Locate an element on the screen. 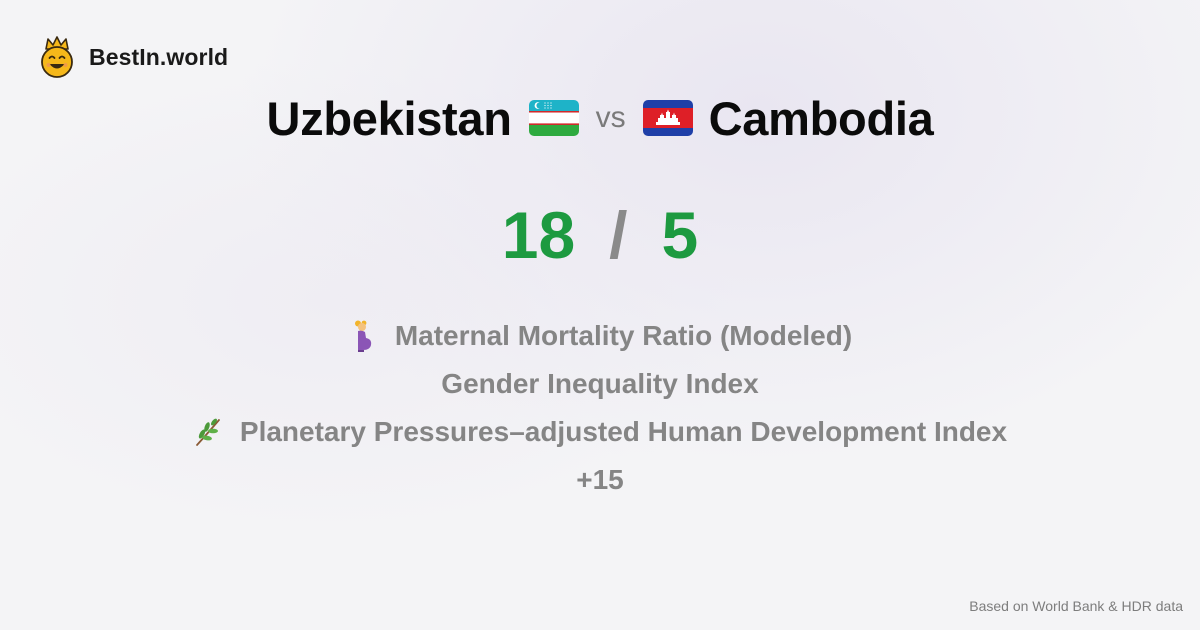  score: 18 / 5 is located at coordinates (600, 235).